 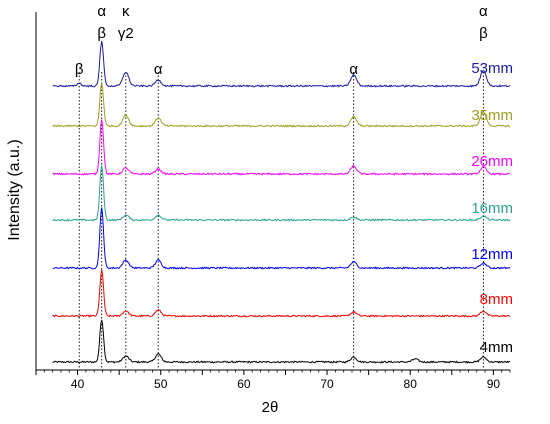 I want to click on series-label: 4mm, so click(x=496, y=347).